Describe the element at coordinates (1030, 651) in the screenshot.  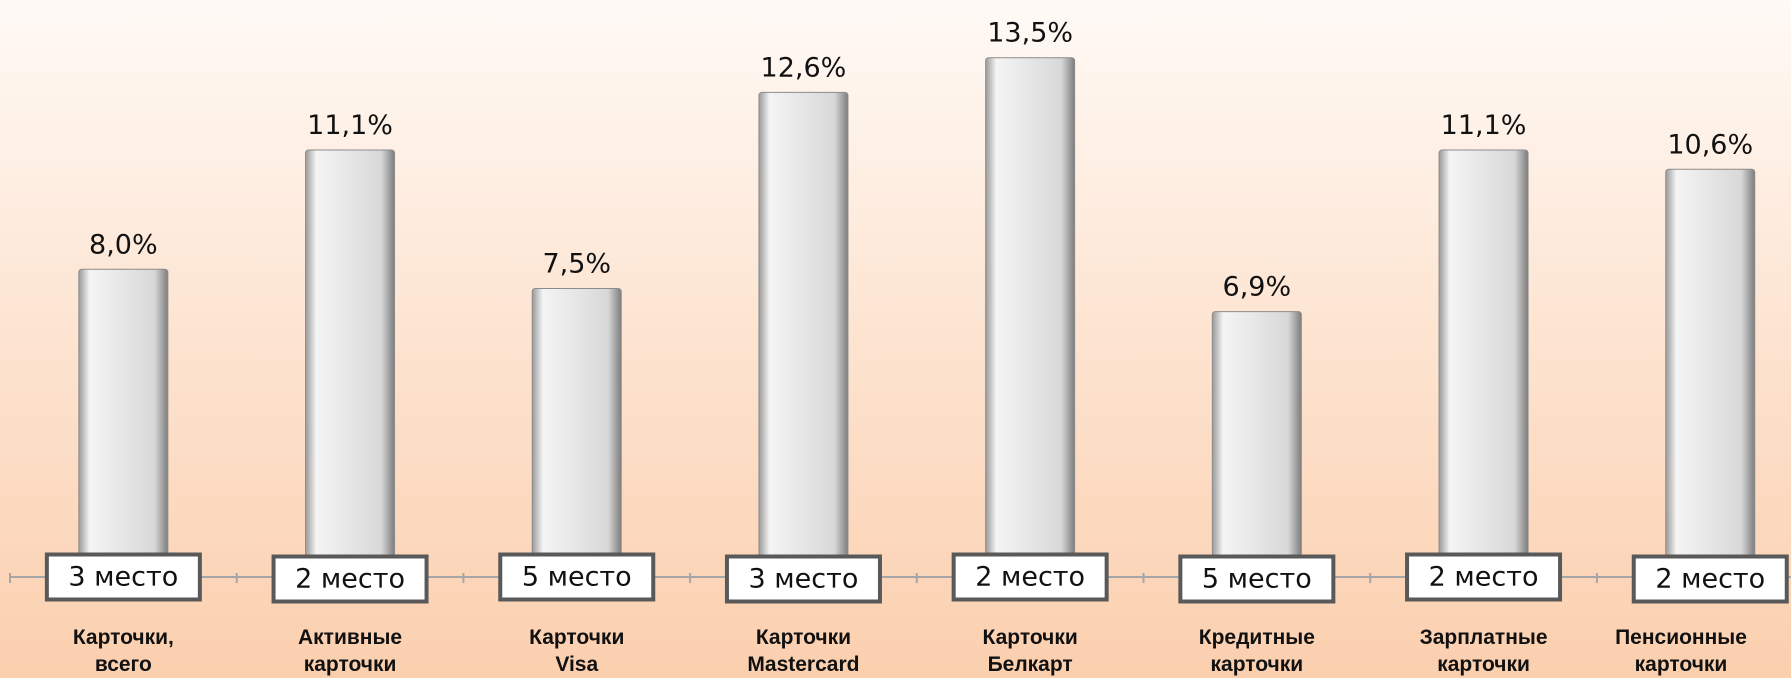
I see `x-tick-label: Карточки Белкарт` at that location.